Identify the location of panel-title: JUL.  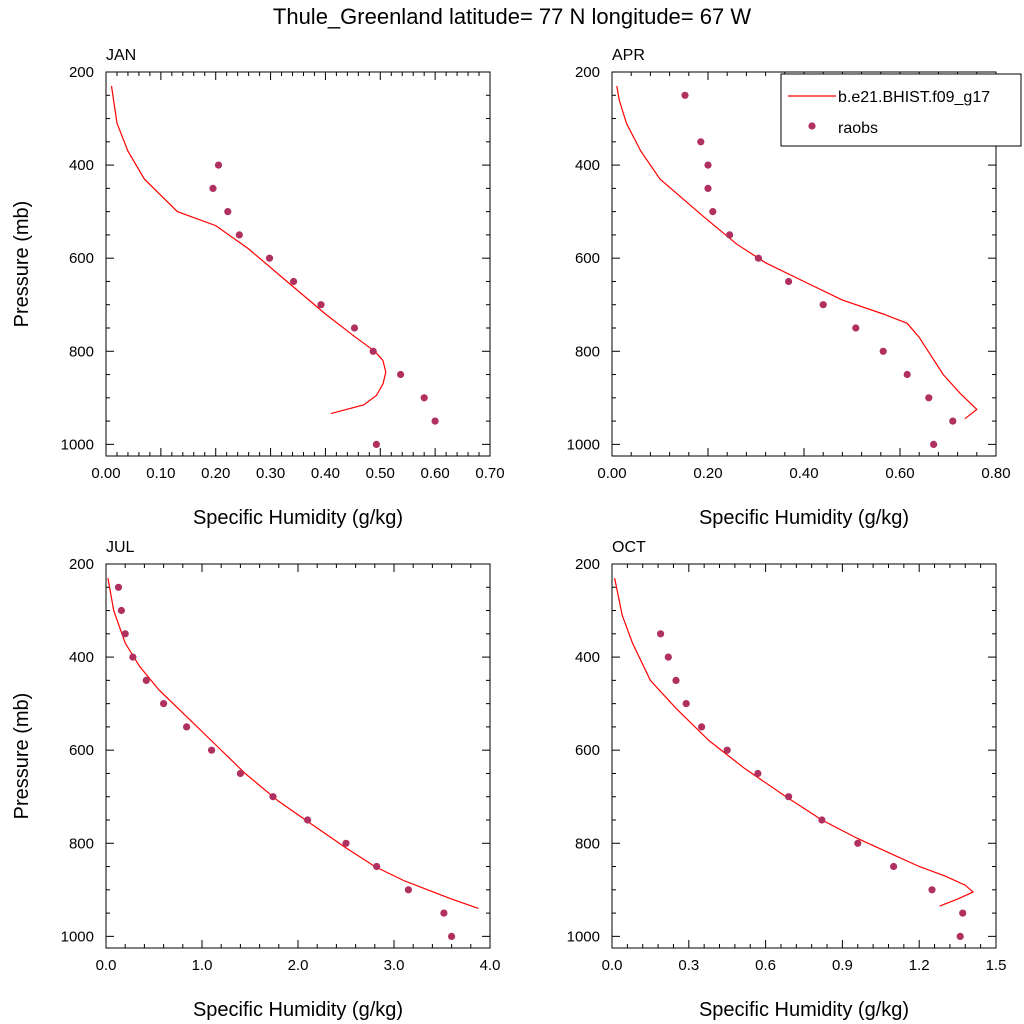
(120, 547).